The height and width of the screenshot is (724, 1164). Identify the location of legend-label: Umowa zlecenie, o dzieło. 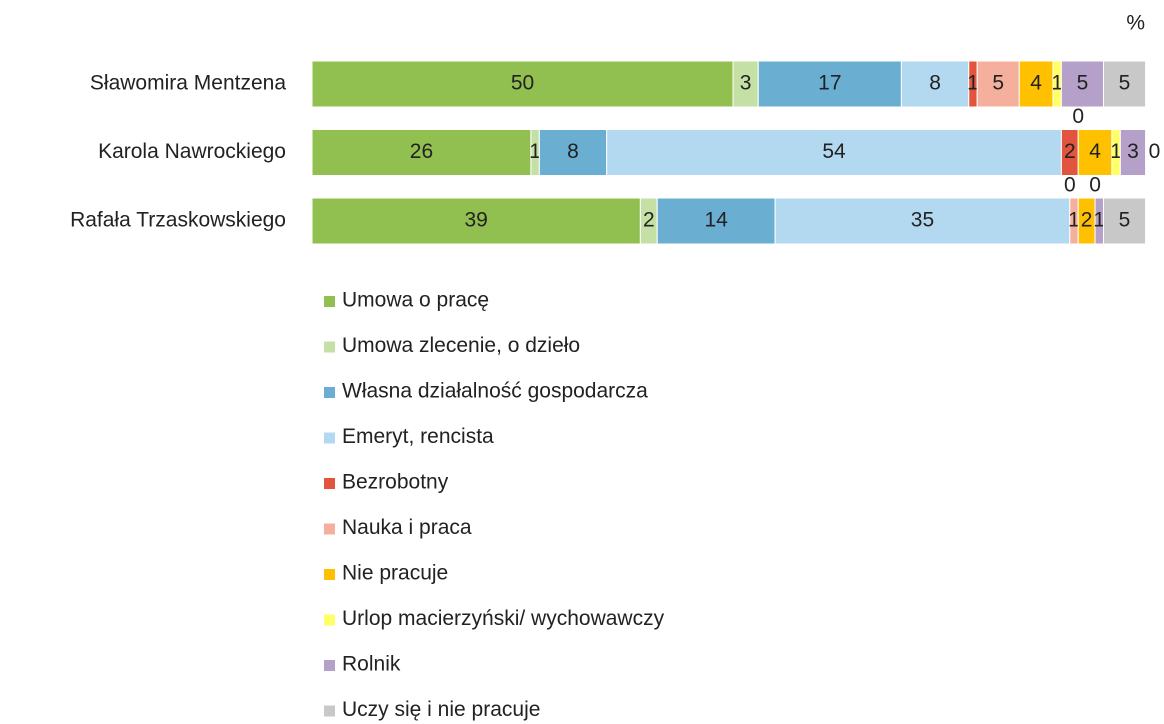
(461, 345).